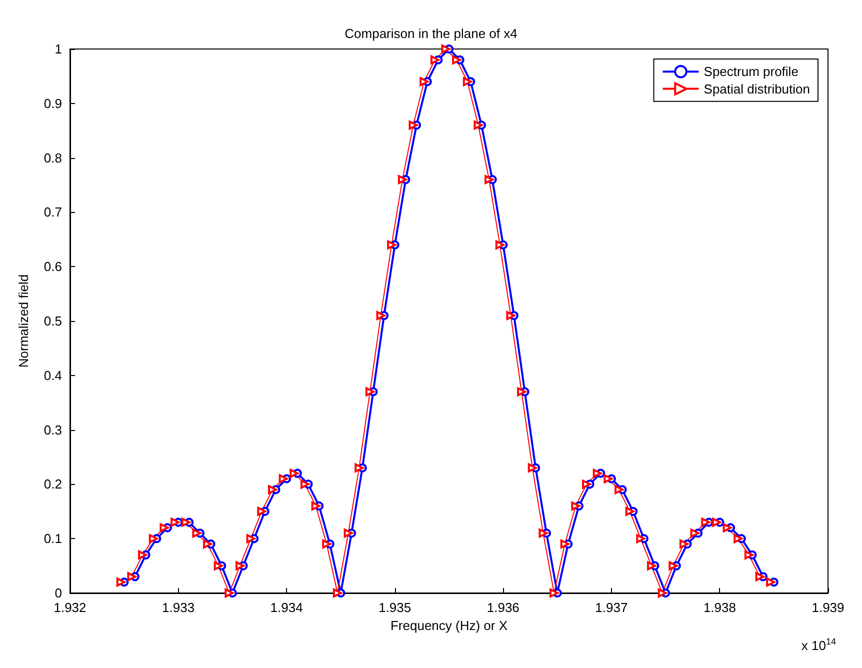  I want to click on y-tick-label: 0.4, so click(53, 375).